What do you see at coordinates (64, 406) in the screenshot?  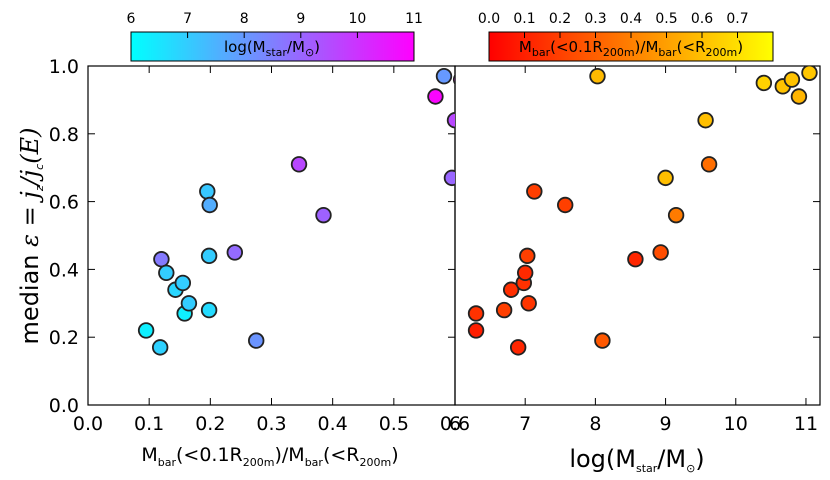 I see `y-tick-label: 0.0` at bounding box center [64, 406].